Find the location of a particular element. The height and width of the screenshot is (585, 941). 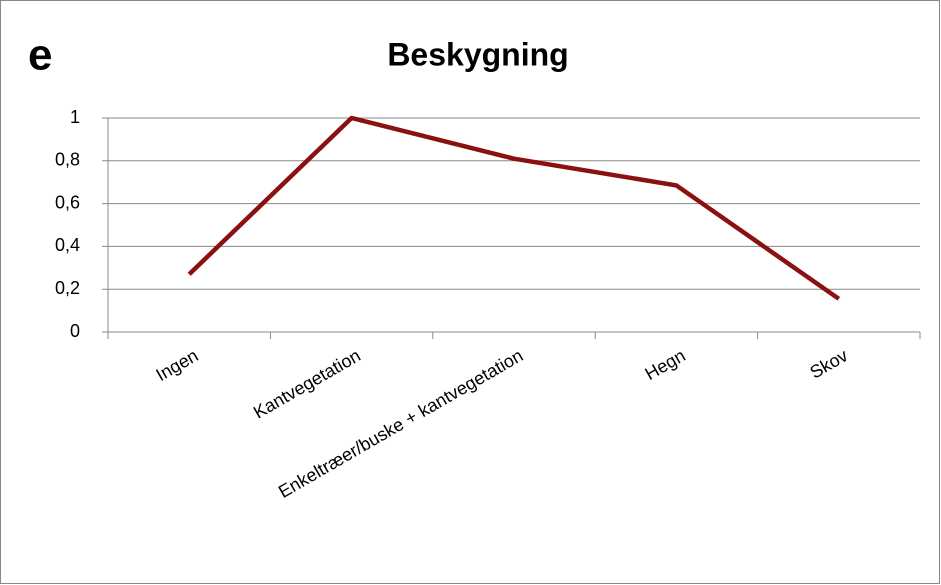

y-tick-label: 0,6 is located at coordinates (67, 202).